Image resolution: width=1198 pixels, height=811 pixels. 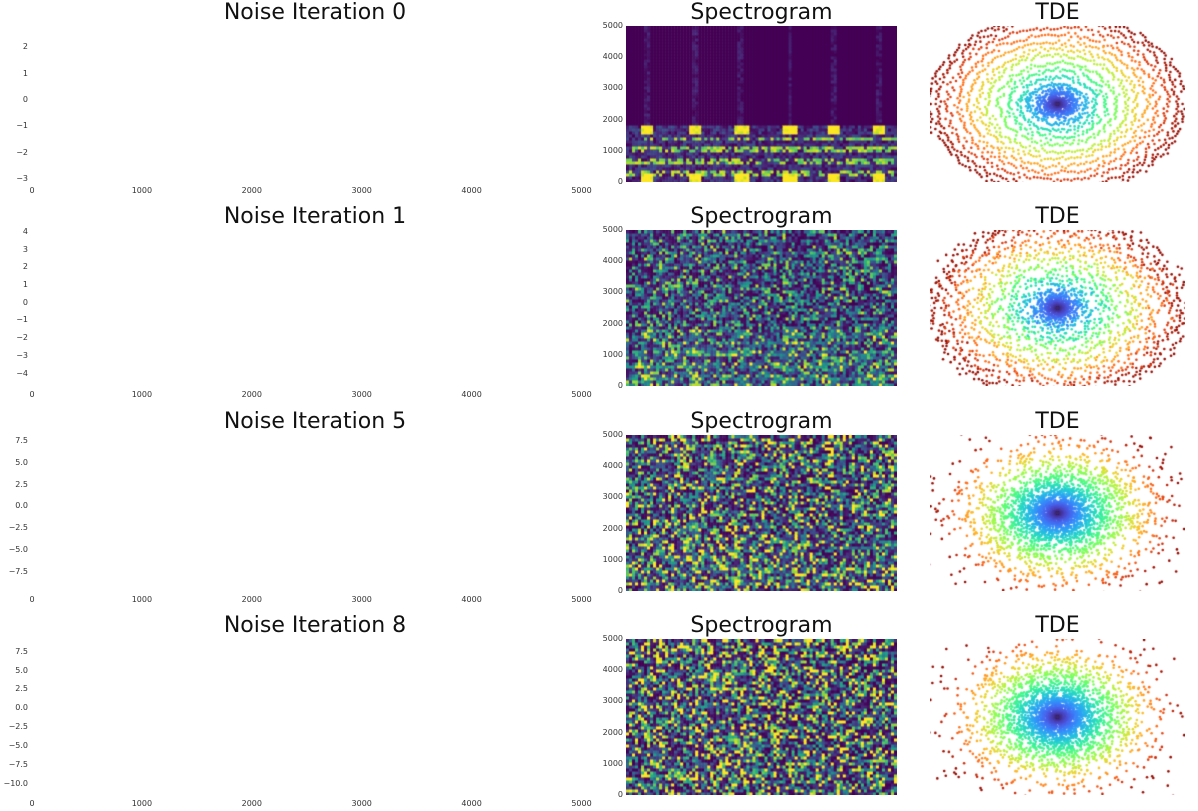 I want to click on subplot-title: Noise Iteration 0, so click(x=315, y=12).